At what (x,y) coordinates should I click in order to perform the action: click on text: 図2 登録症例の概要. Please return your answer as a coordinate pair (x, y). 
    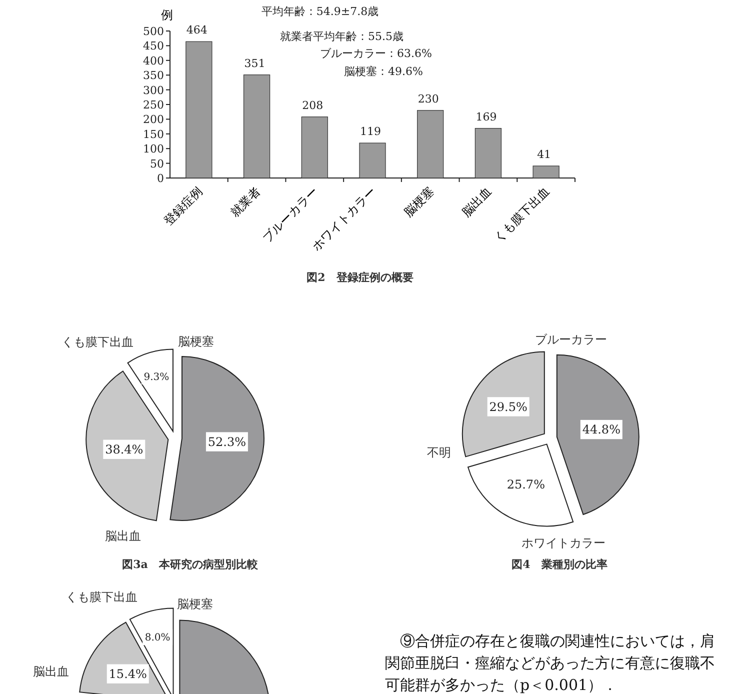
    Looking at the image, I should click on (360, 277).